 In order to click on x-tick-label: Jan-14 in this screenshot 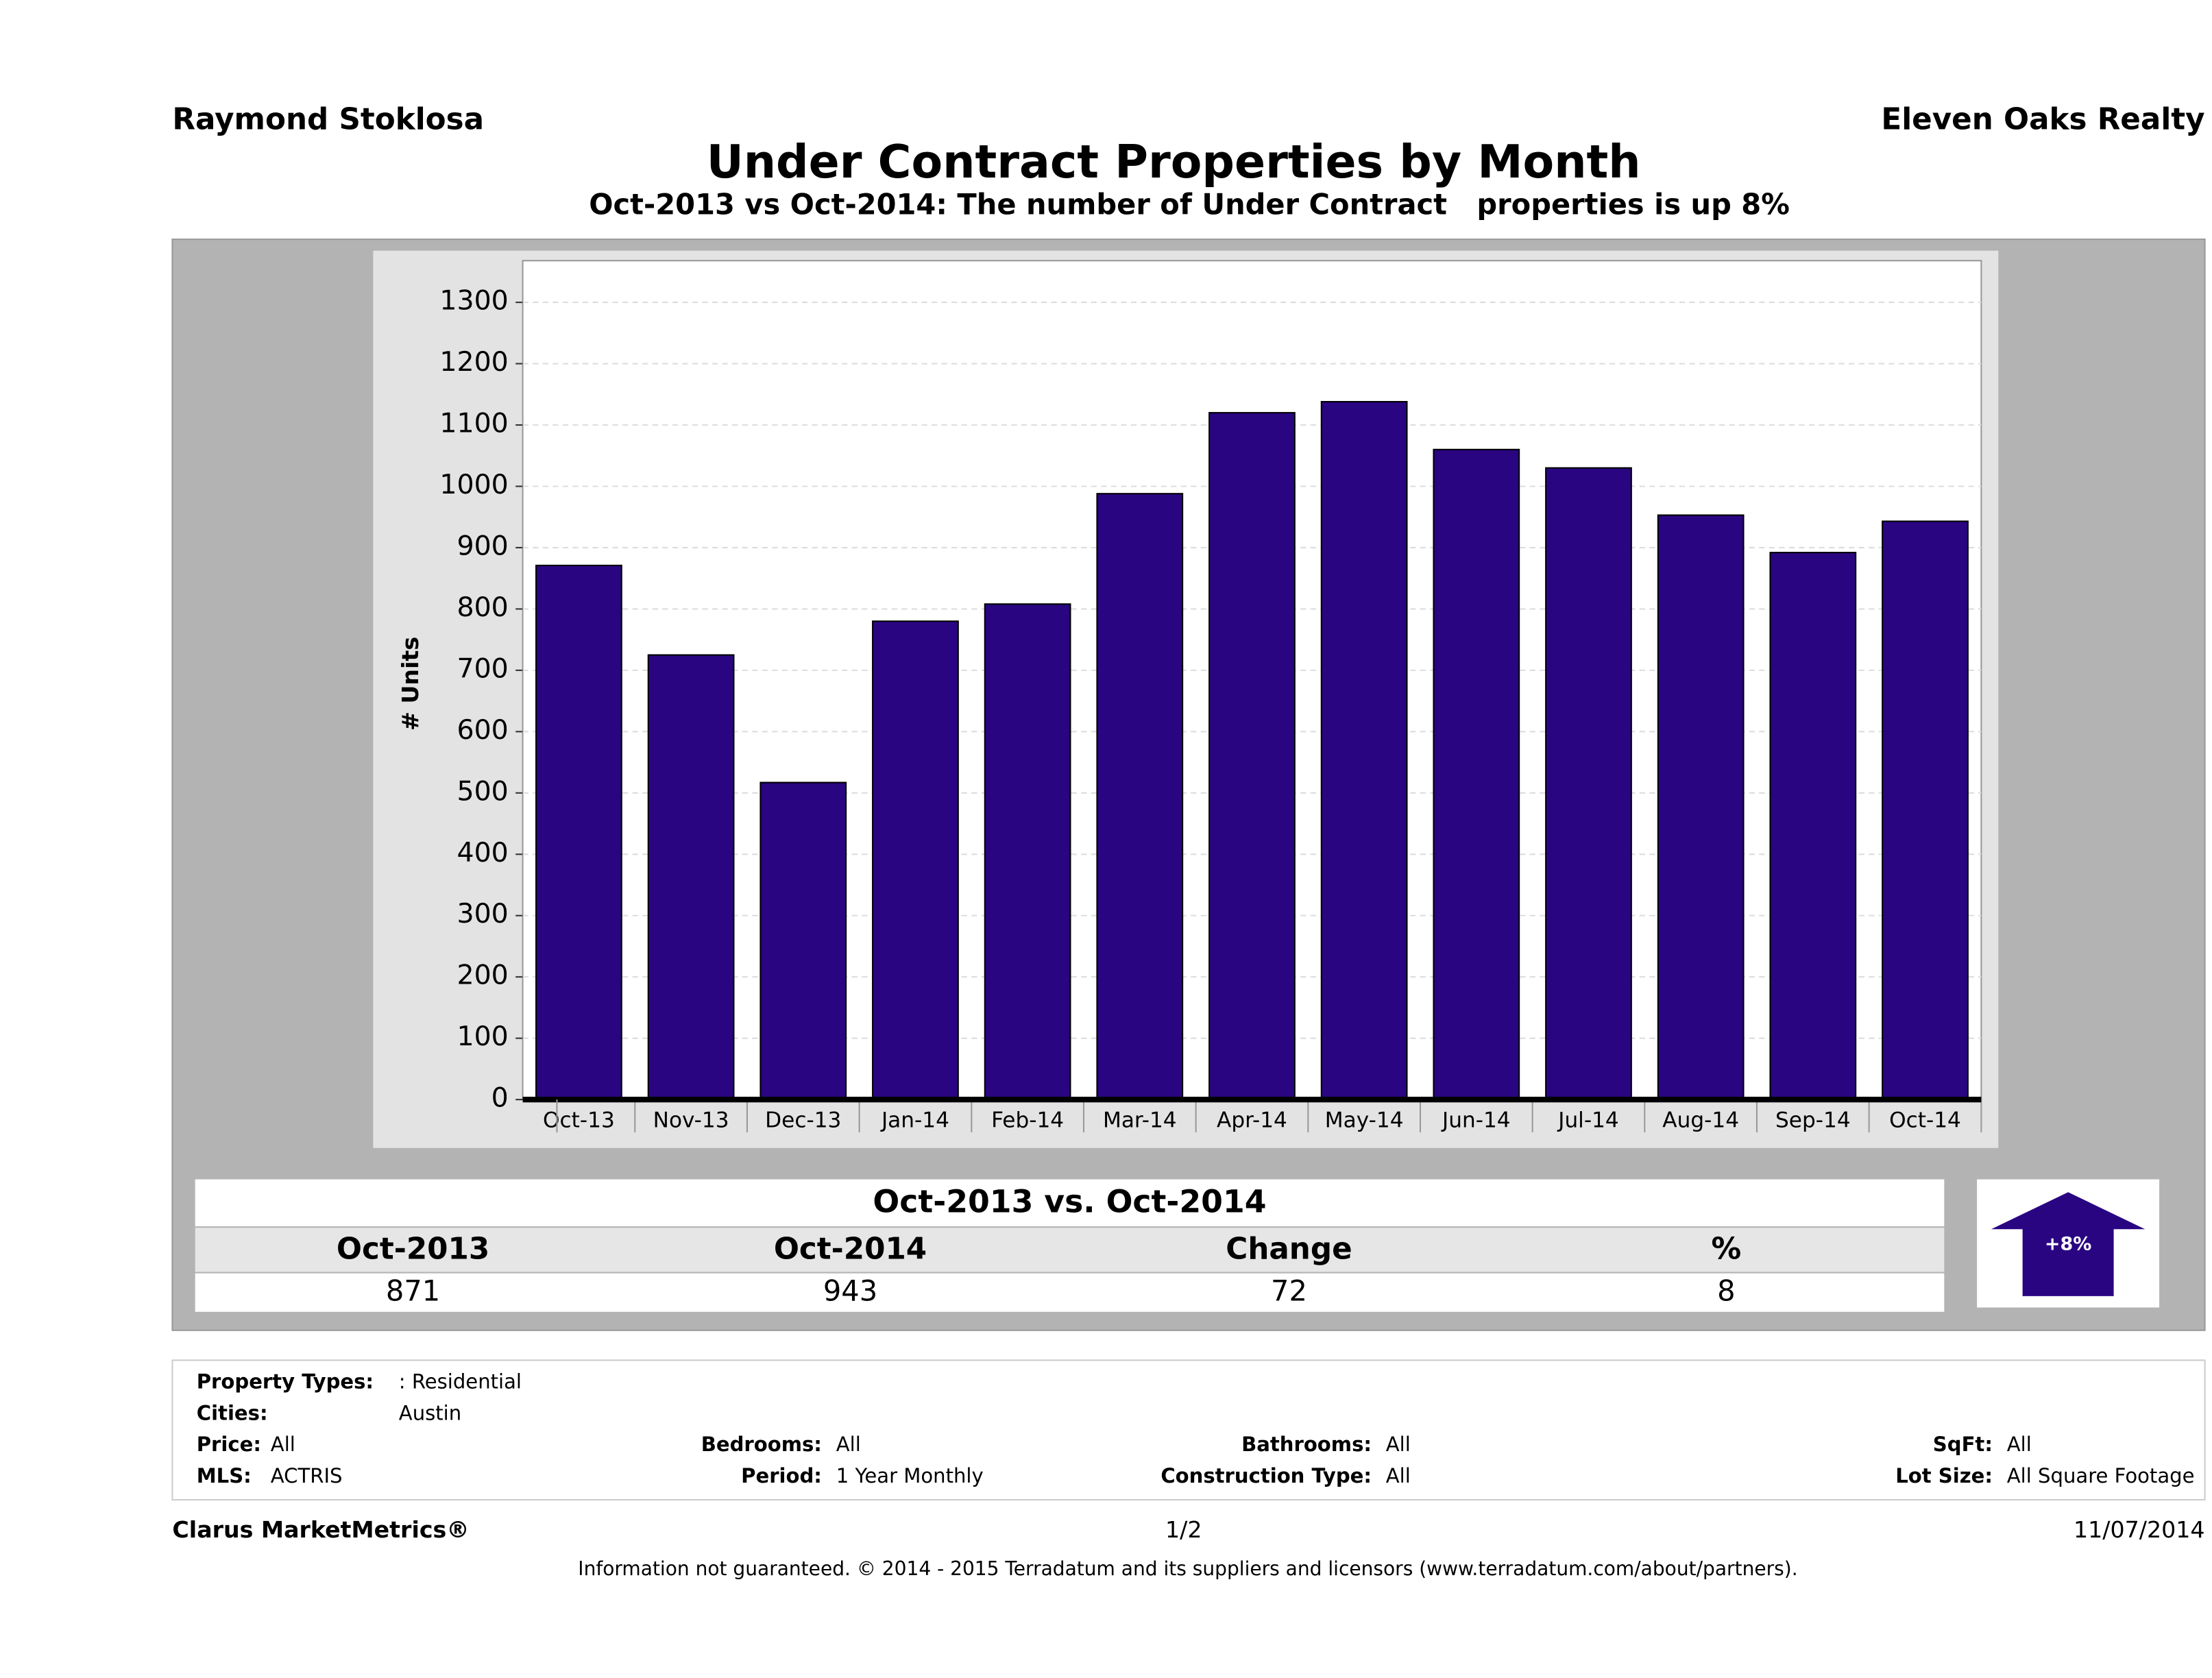, I will do `click(914, 1120)`.